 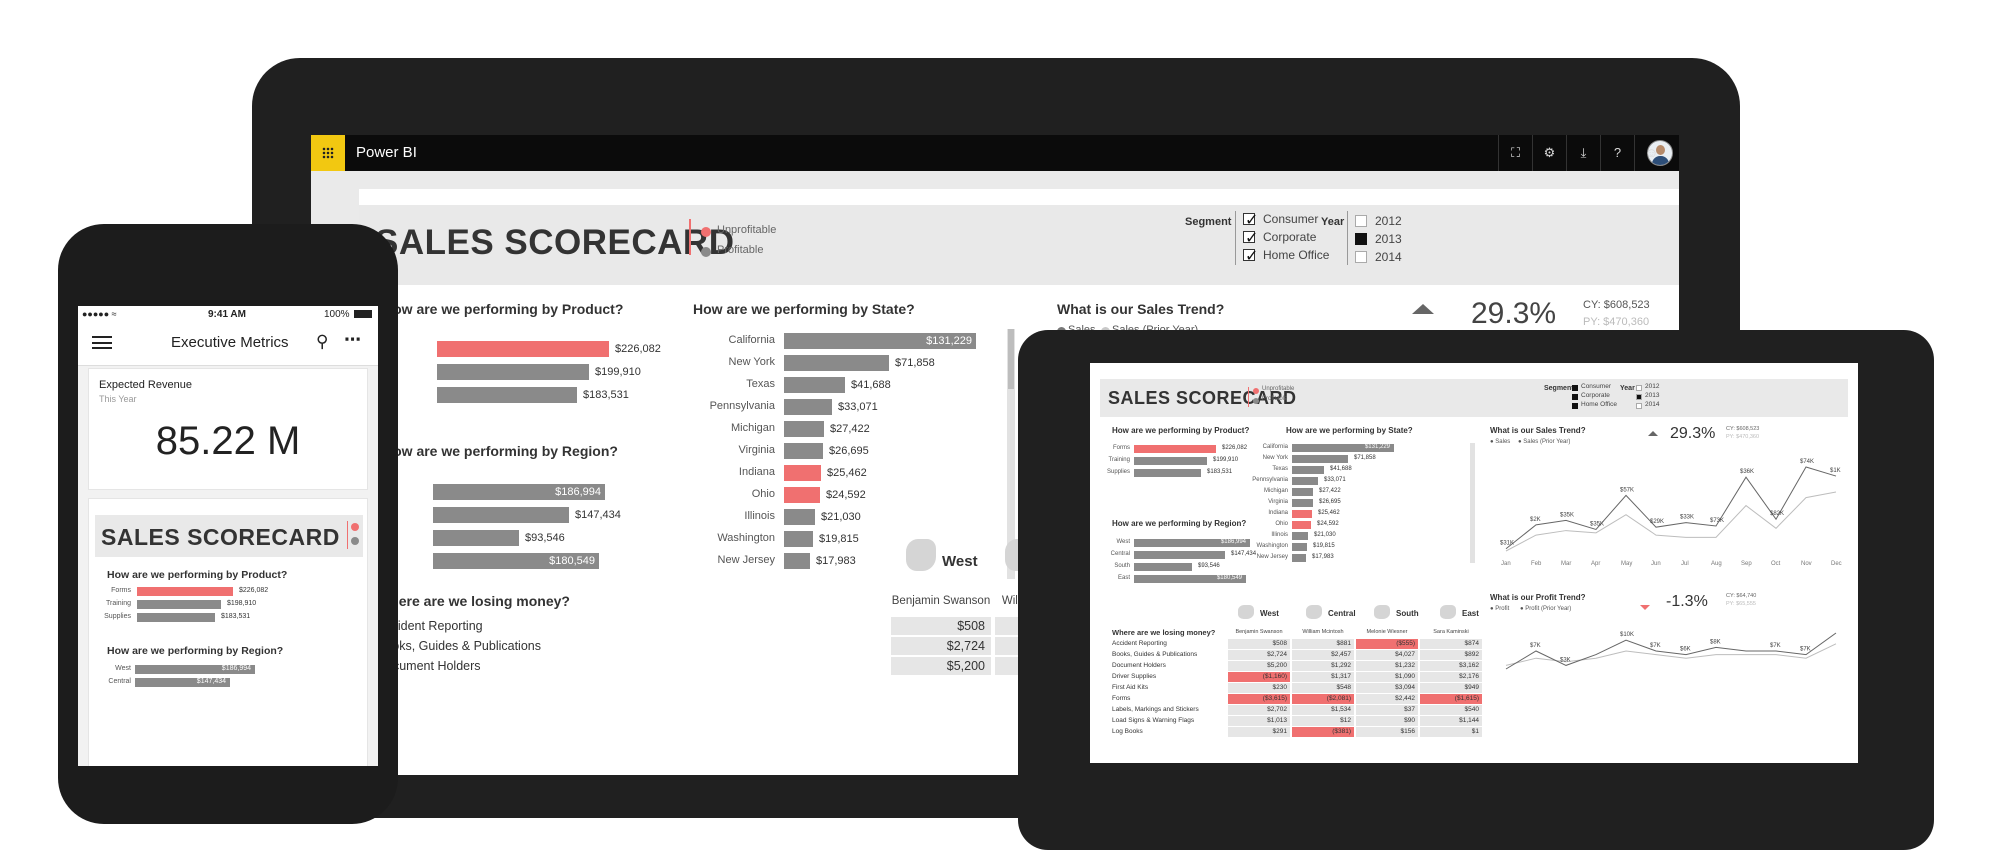 I want to click on t2-loss-cell: $2,457, so click(x=1323, y=655).